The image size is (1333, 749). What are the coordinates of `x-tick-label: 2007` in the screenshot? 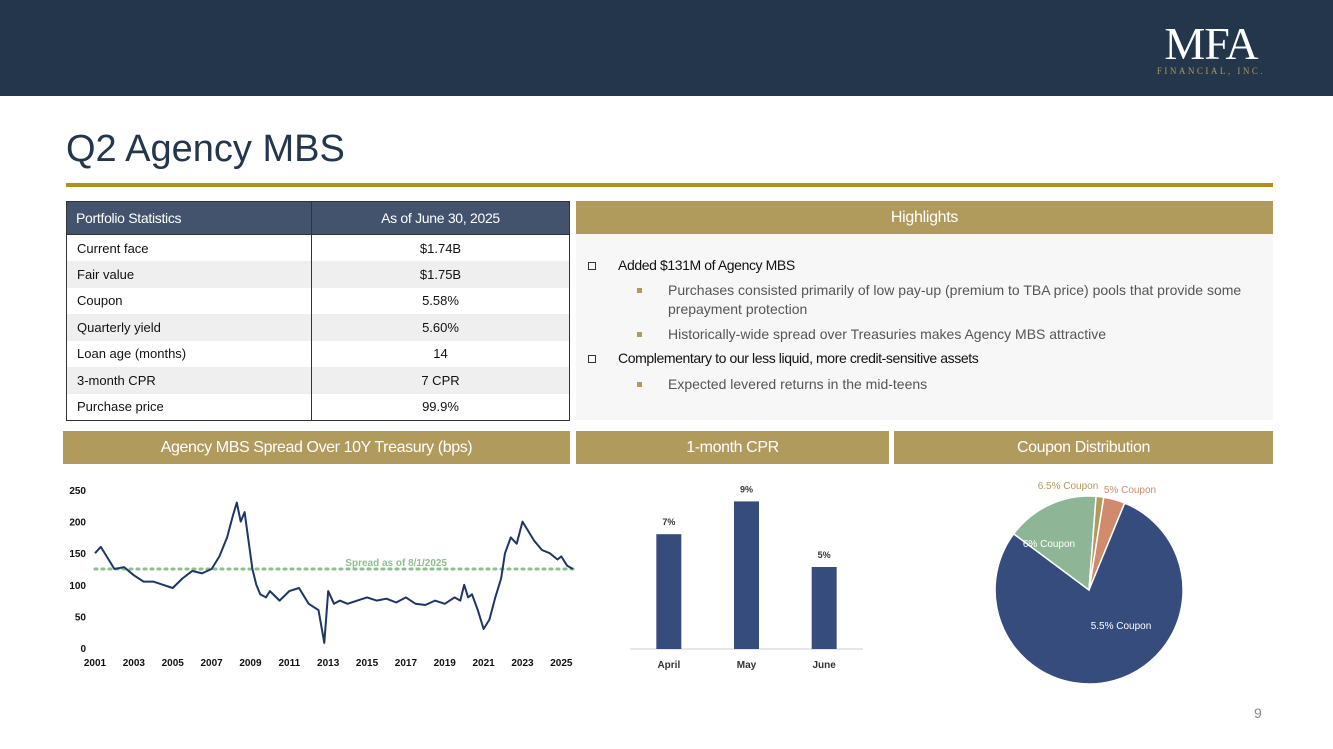 It's located at (211, 663).